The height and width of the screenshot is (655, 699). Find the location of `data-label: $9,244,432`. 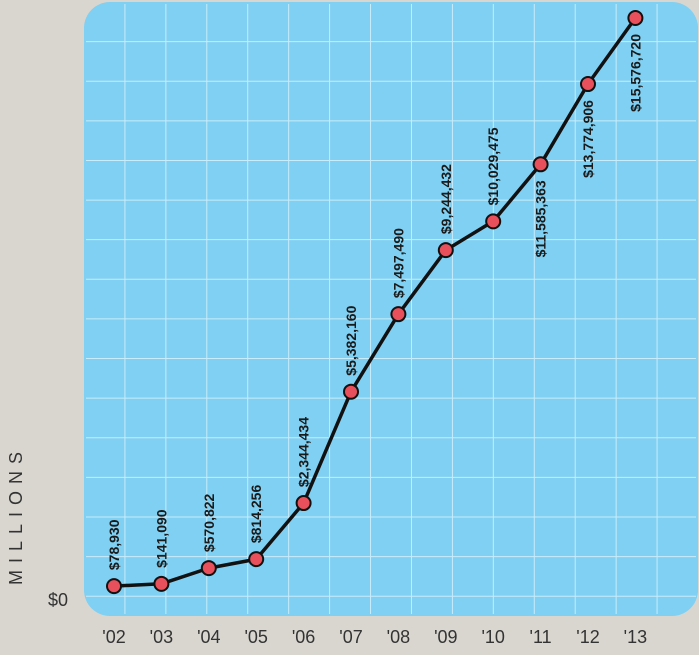

data-label: $9,244,432 is located at coordinates (446, 199).